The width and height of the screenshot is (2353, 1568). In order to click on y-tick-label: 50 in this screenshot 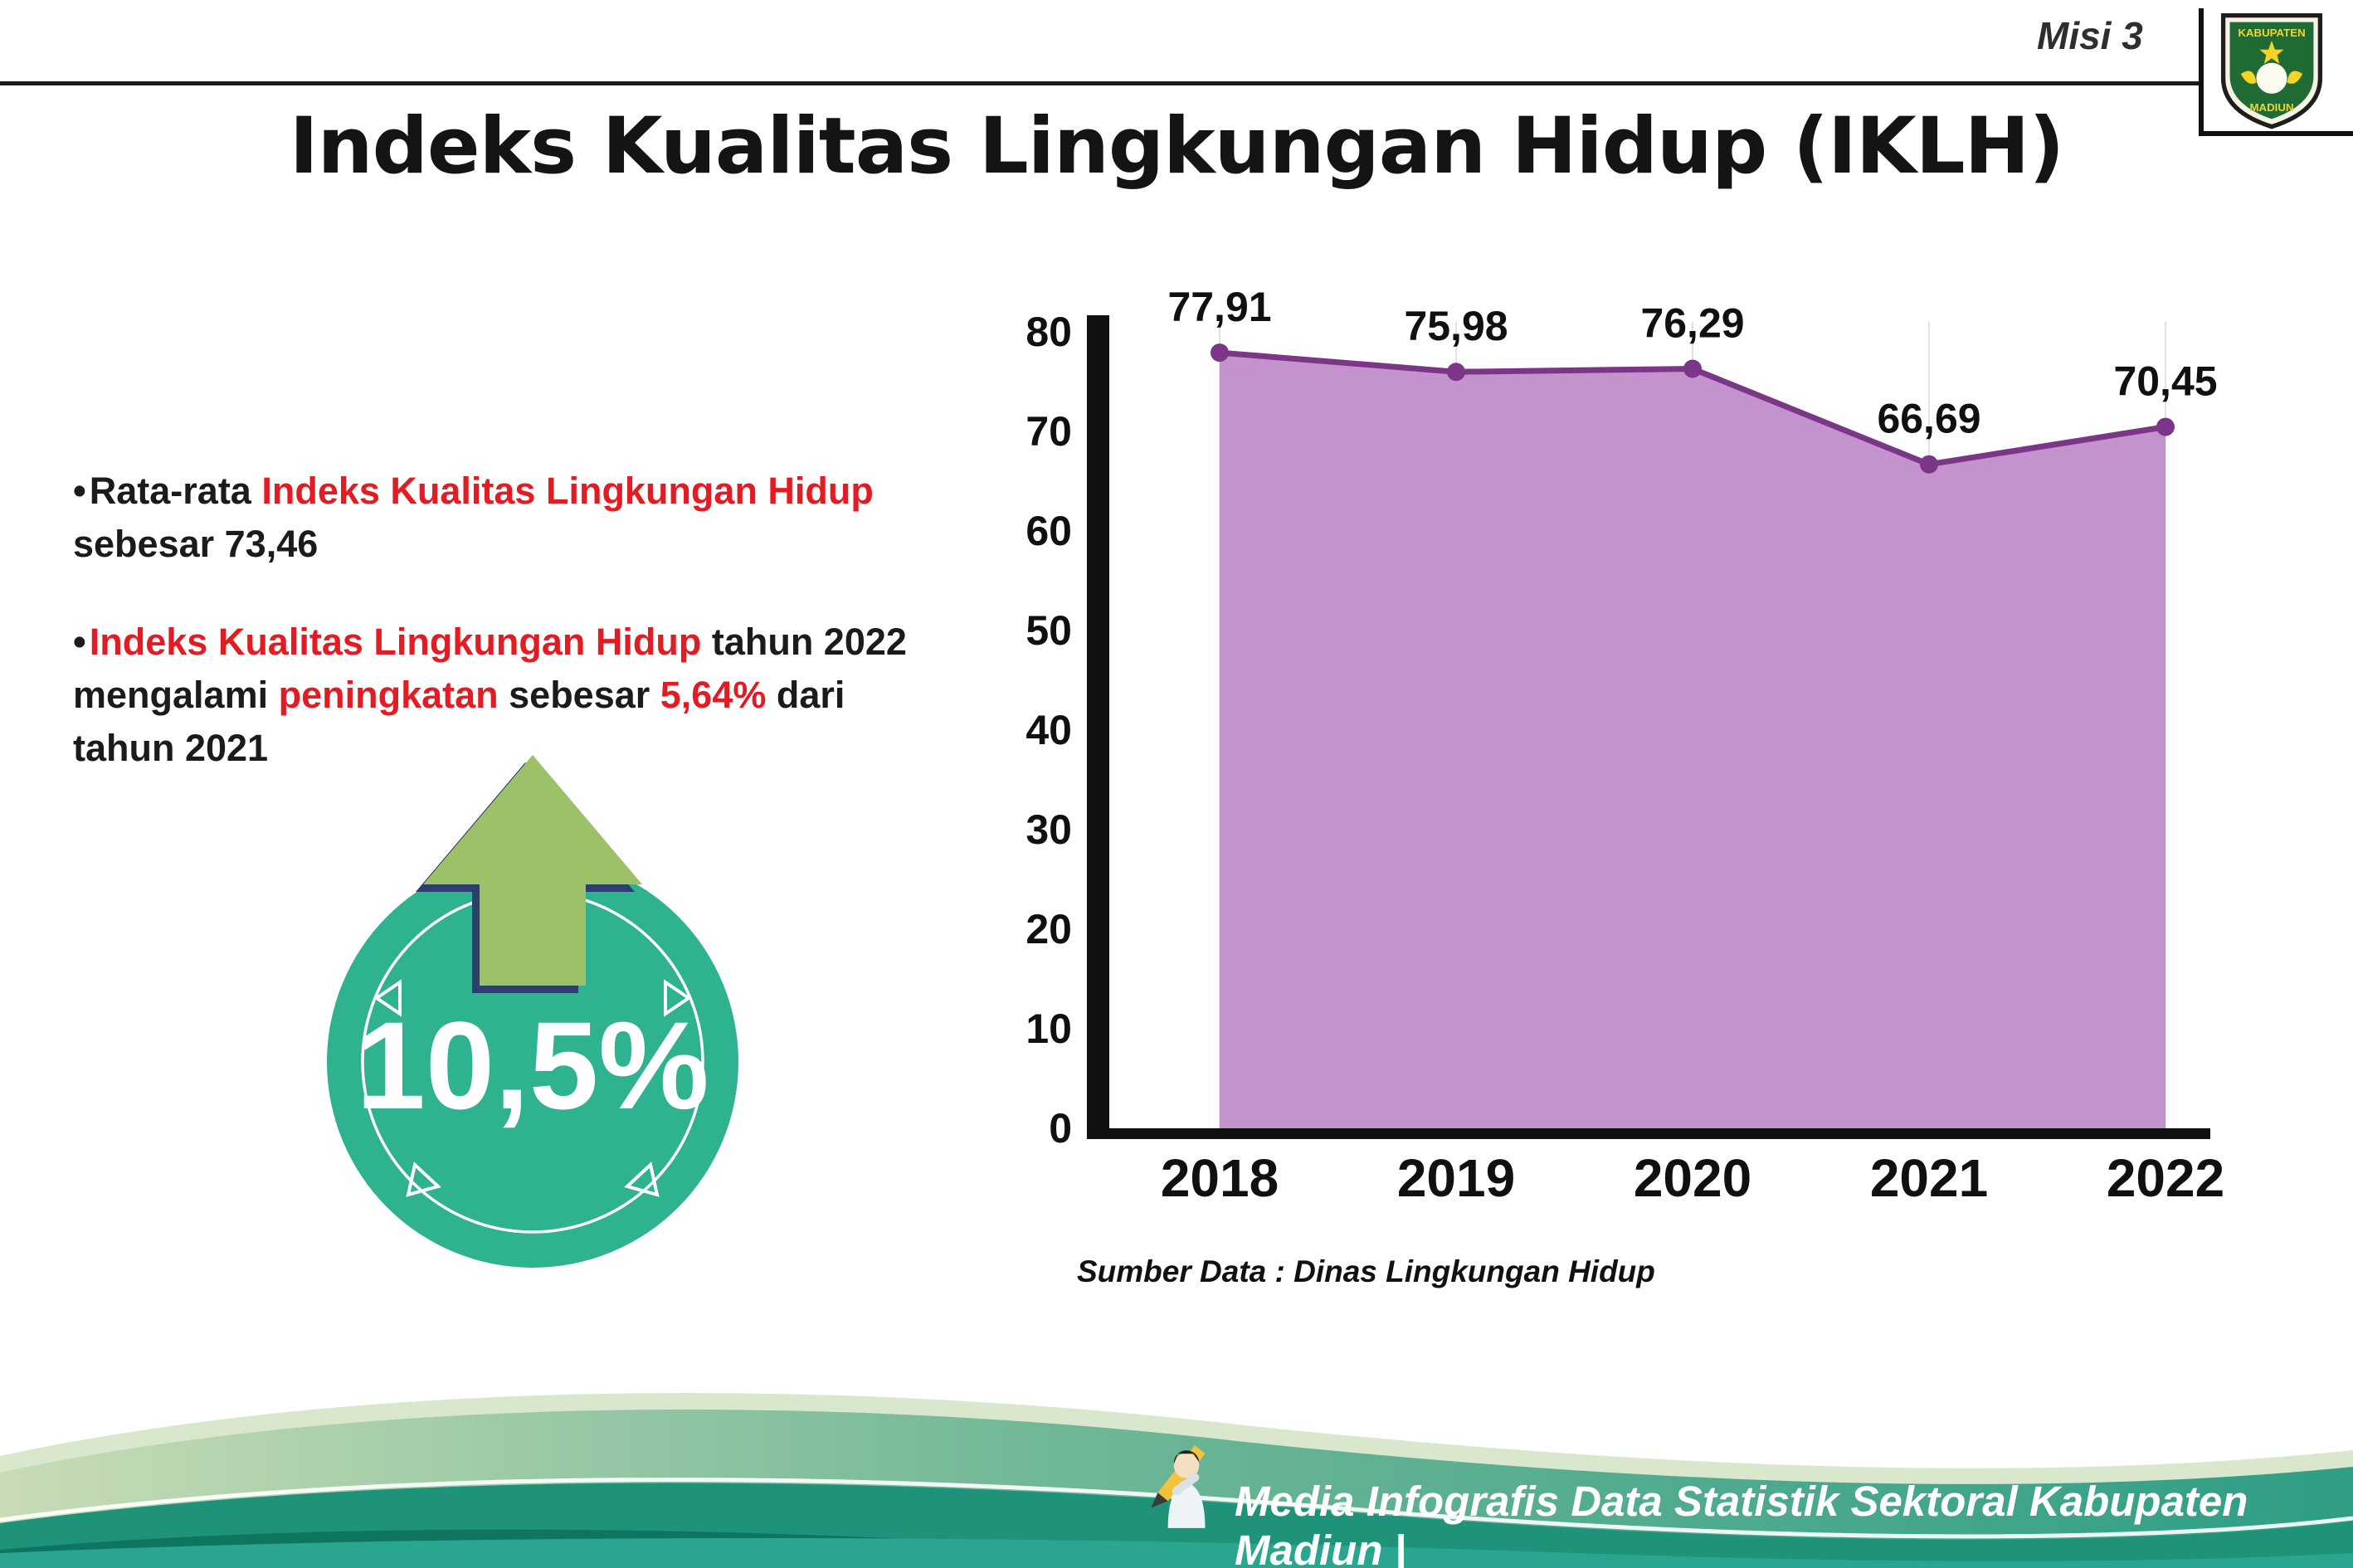, I will do `click(1048, 630)`.